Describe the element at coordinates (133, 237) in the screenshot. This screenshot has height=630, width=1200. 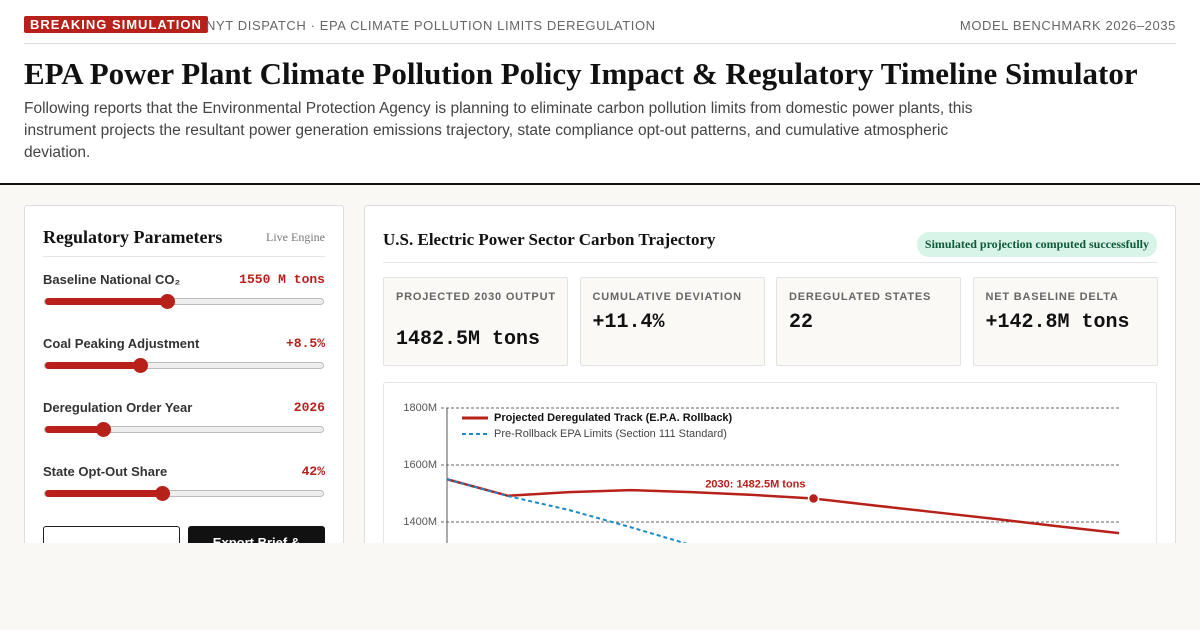
I see `sidebar-title: Regulatory Parameters` at that location.